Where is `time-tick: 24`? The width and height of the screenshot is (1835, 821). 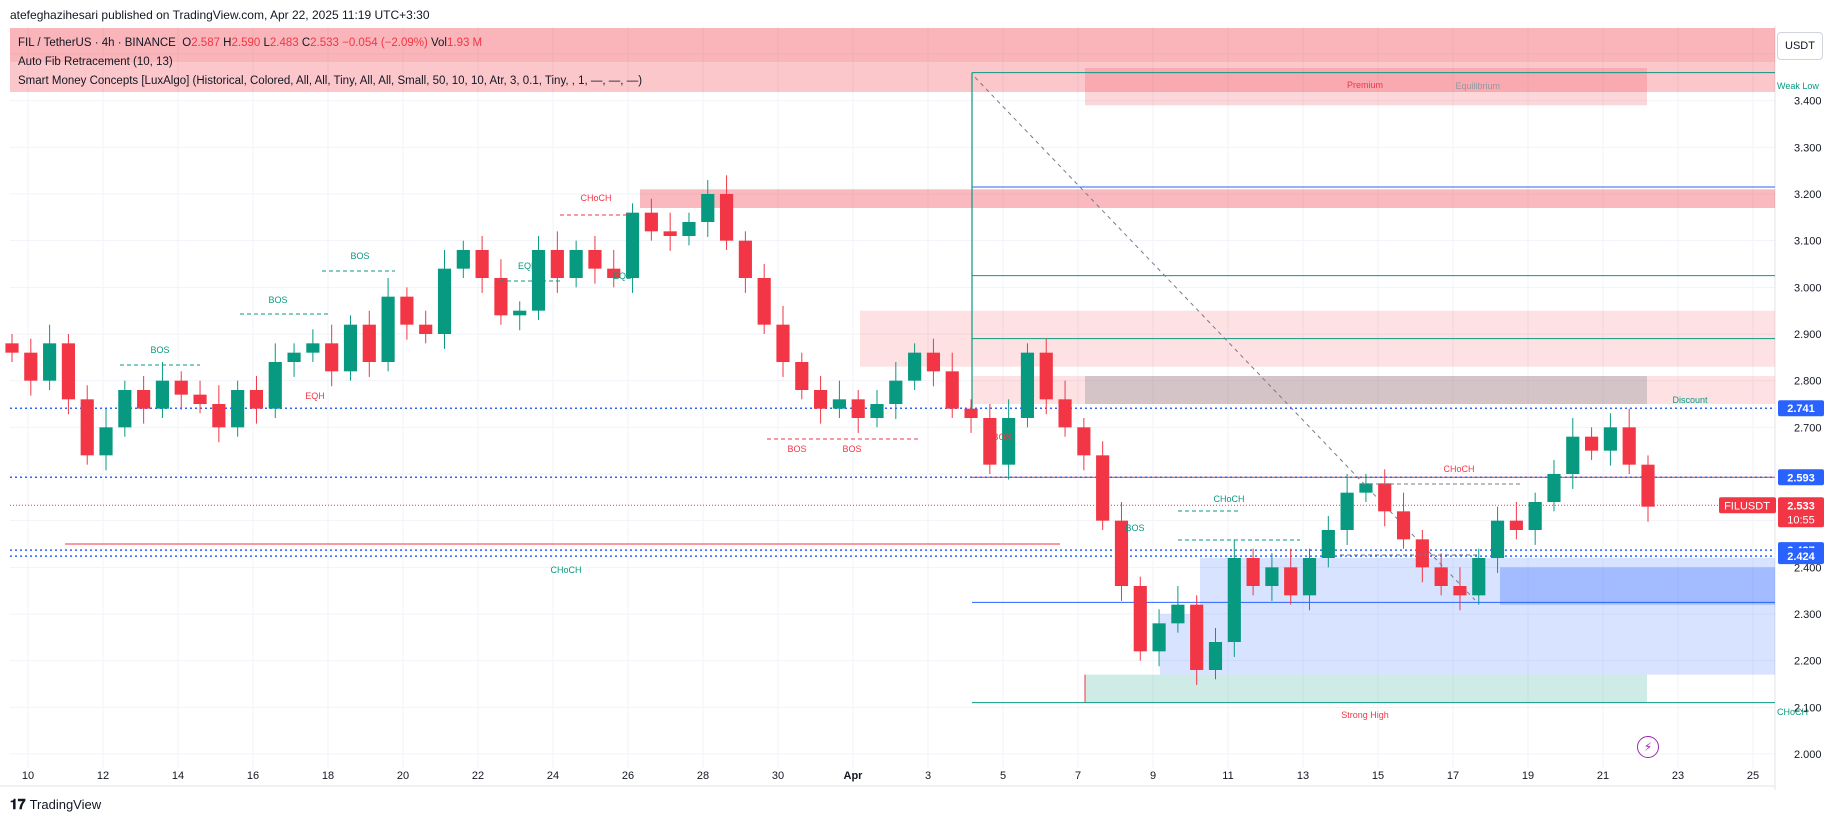
time-tick: 24 is located at coordinates (553, 776).